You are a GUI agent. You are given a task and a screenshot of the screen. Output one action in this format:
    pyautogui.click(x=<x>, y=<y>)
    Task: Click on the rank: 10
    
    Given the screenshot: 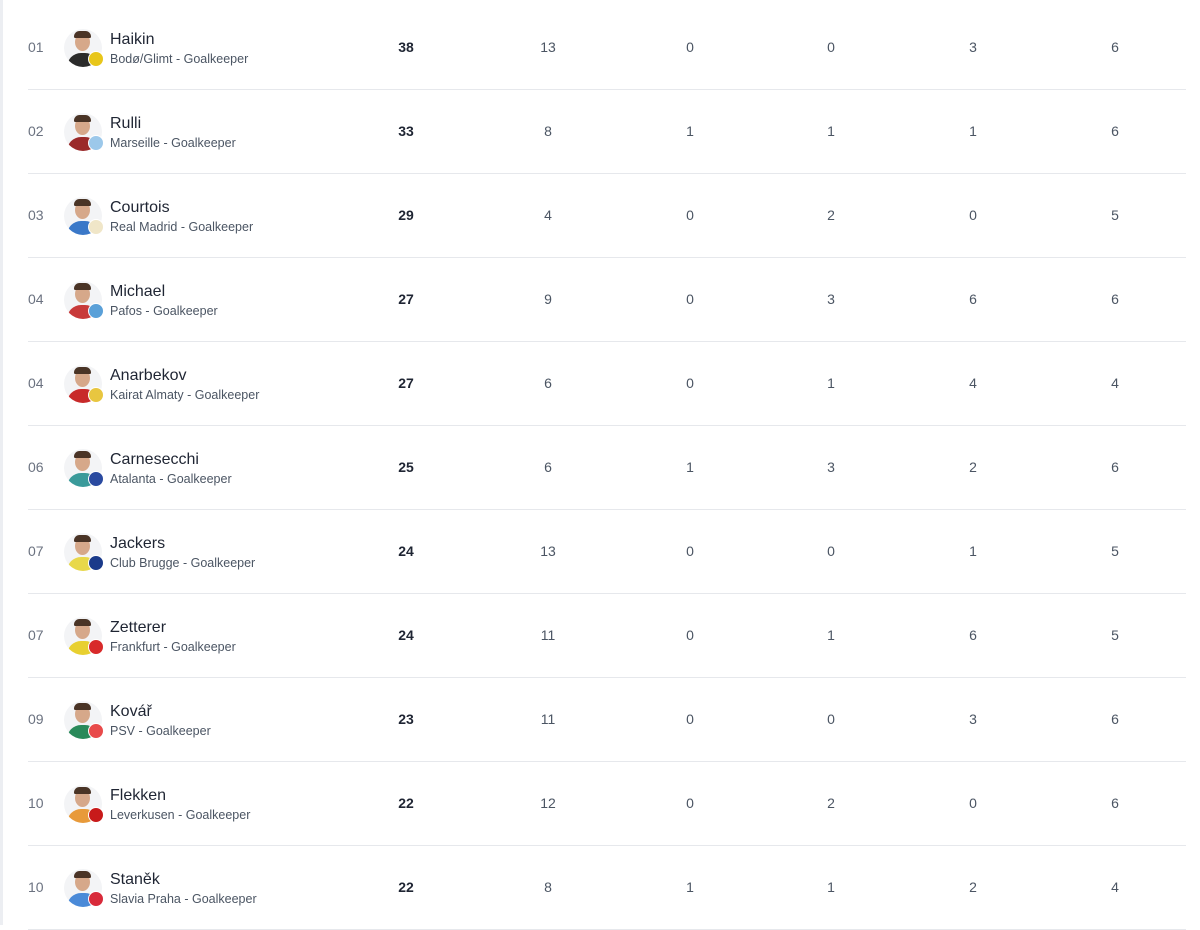 What is the action you would take?
    pyautogui.click(x=36, y=803)
    